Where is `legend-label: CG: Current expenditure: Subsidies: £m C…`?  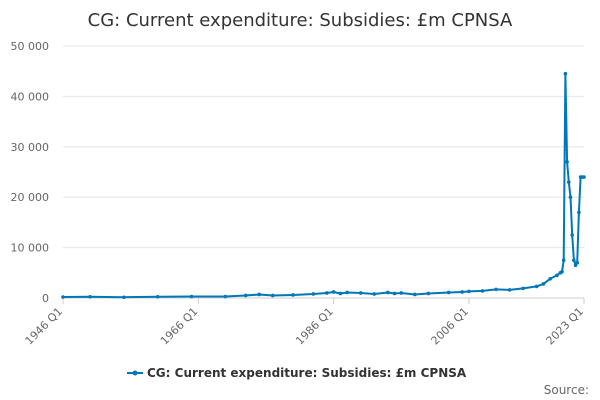
legend-label: CG: Current expenditure: Subsidies: £m C… is located at coordinates (307, 373).